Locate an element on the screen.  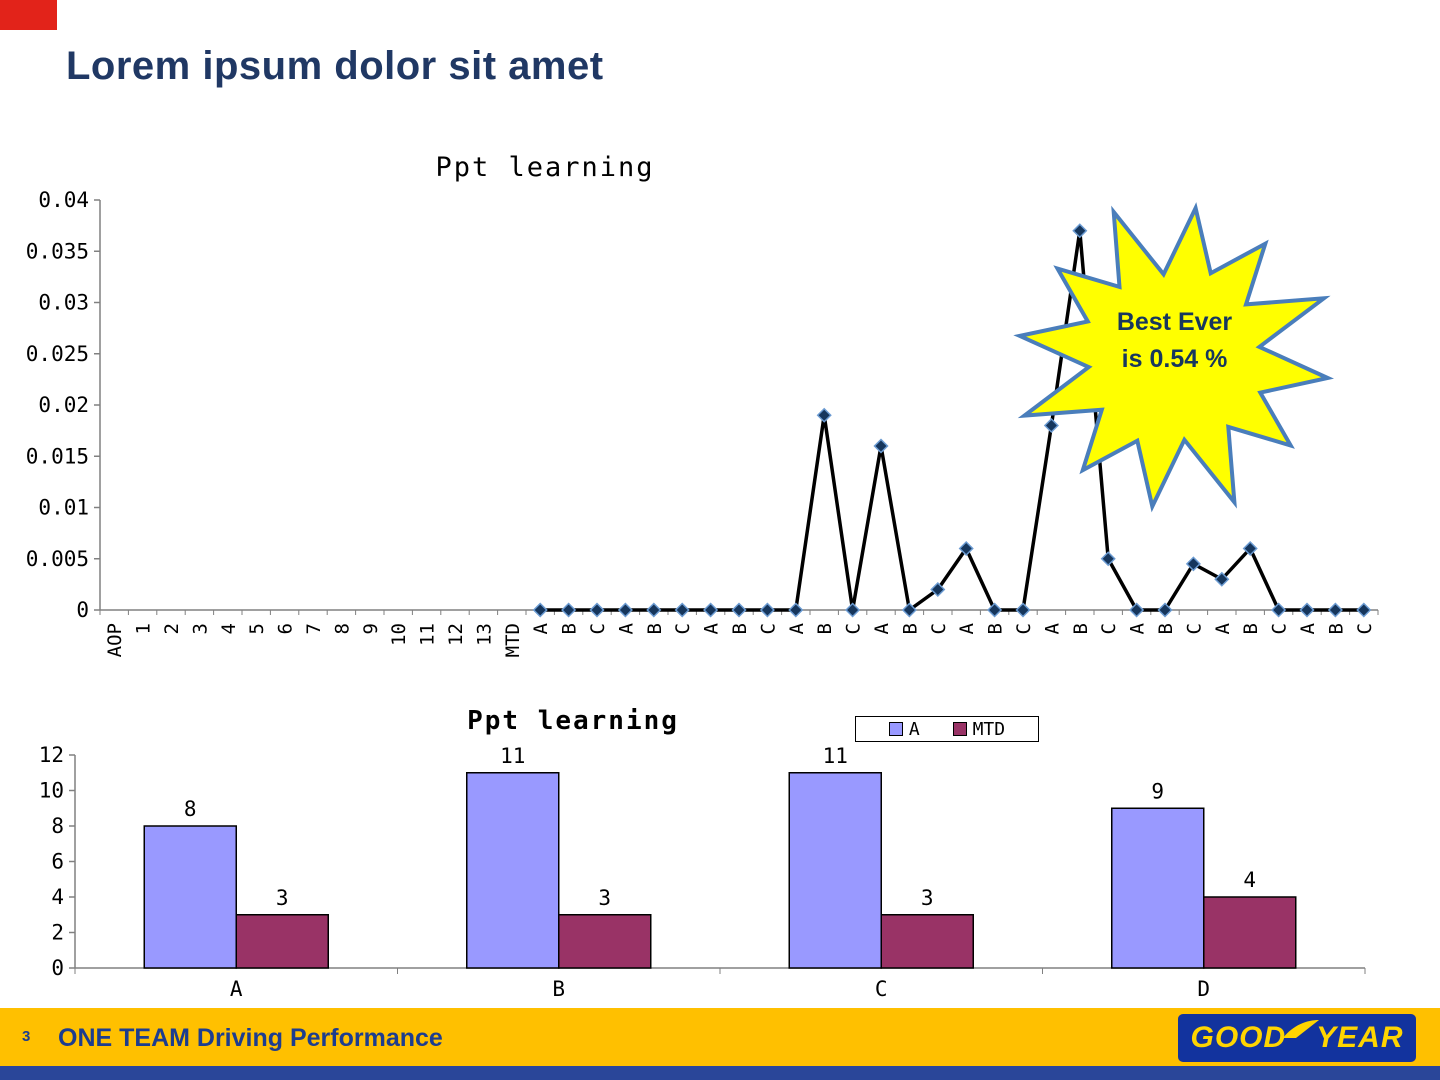
bar-chart-title: Ppt learning is located at coordinates (573, 721).